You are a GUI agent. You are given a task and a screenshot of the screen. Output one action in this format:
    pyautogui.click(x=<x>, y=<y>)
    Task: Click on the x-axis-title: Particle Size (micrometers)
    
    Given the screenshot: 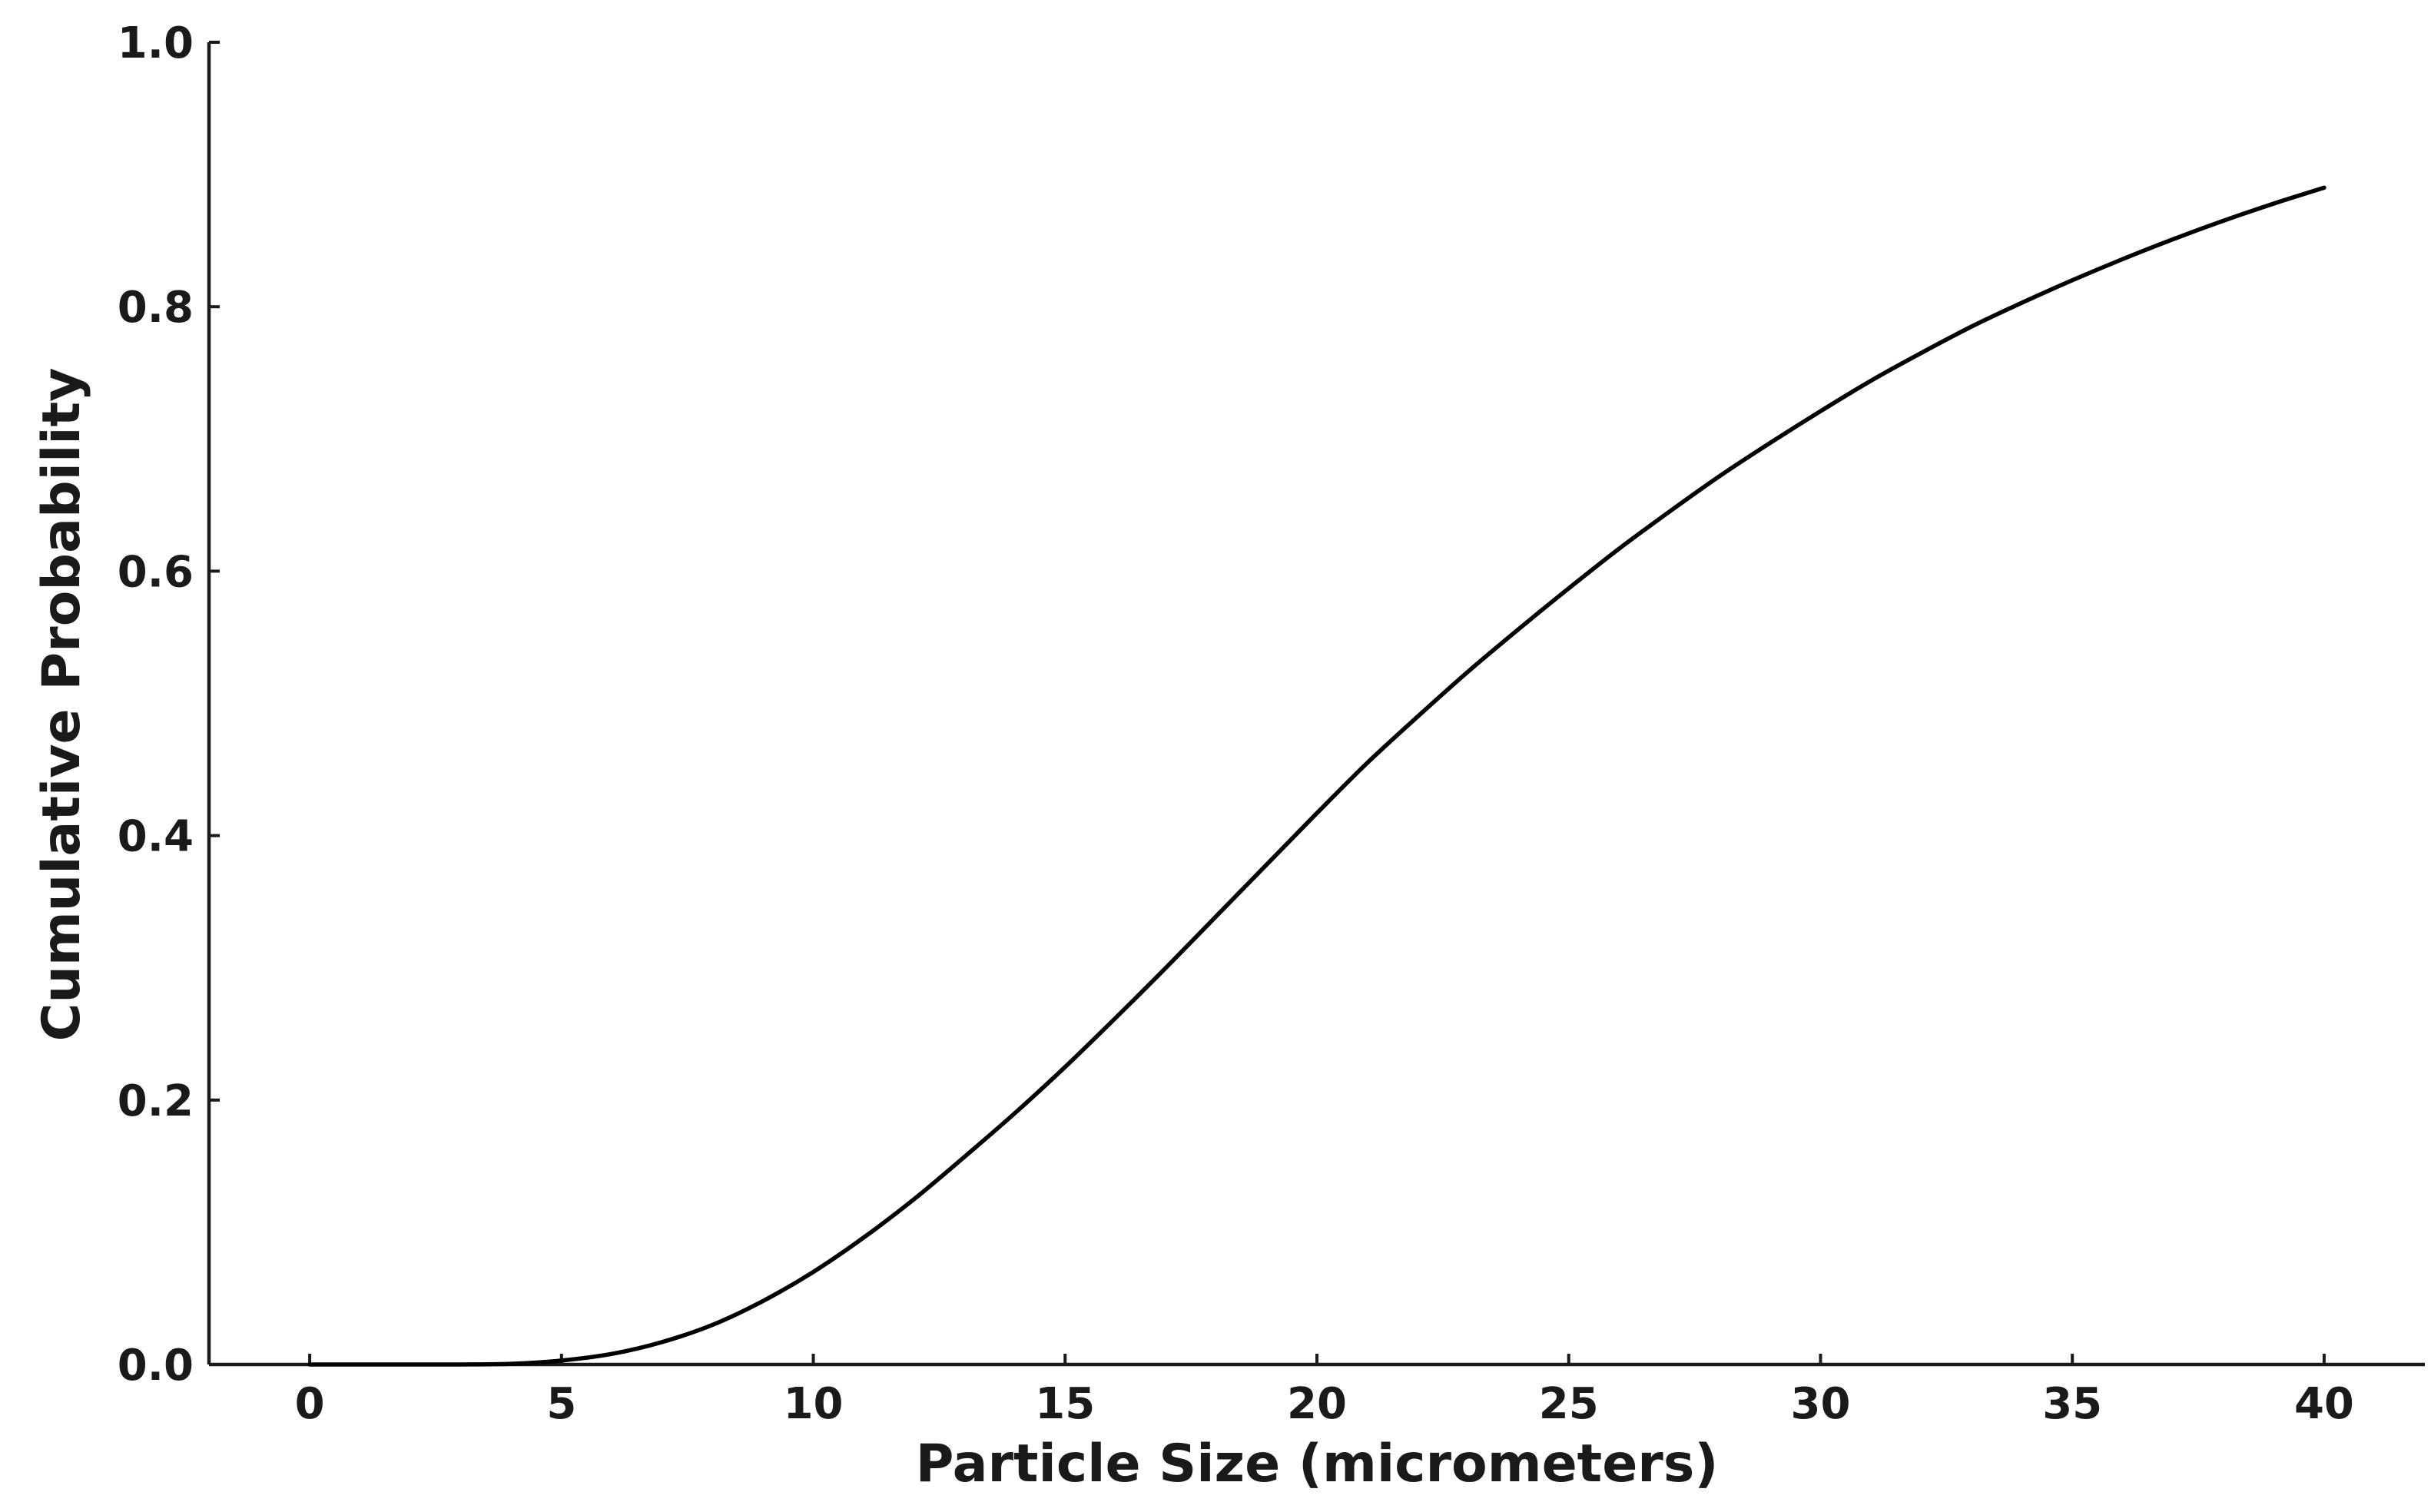 What is the action you would take?
    pyautogui.click(x=1317, y=1464)
    